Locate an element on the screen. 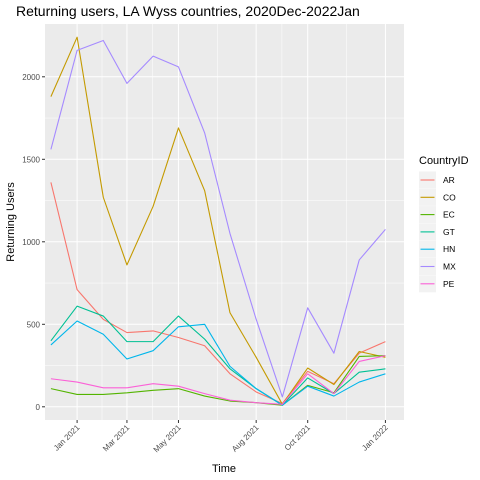  legend-item-co: CO is located at coordinates (437, 197).